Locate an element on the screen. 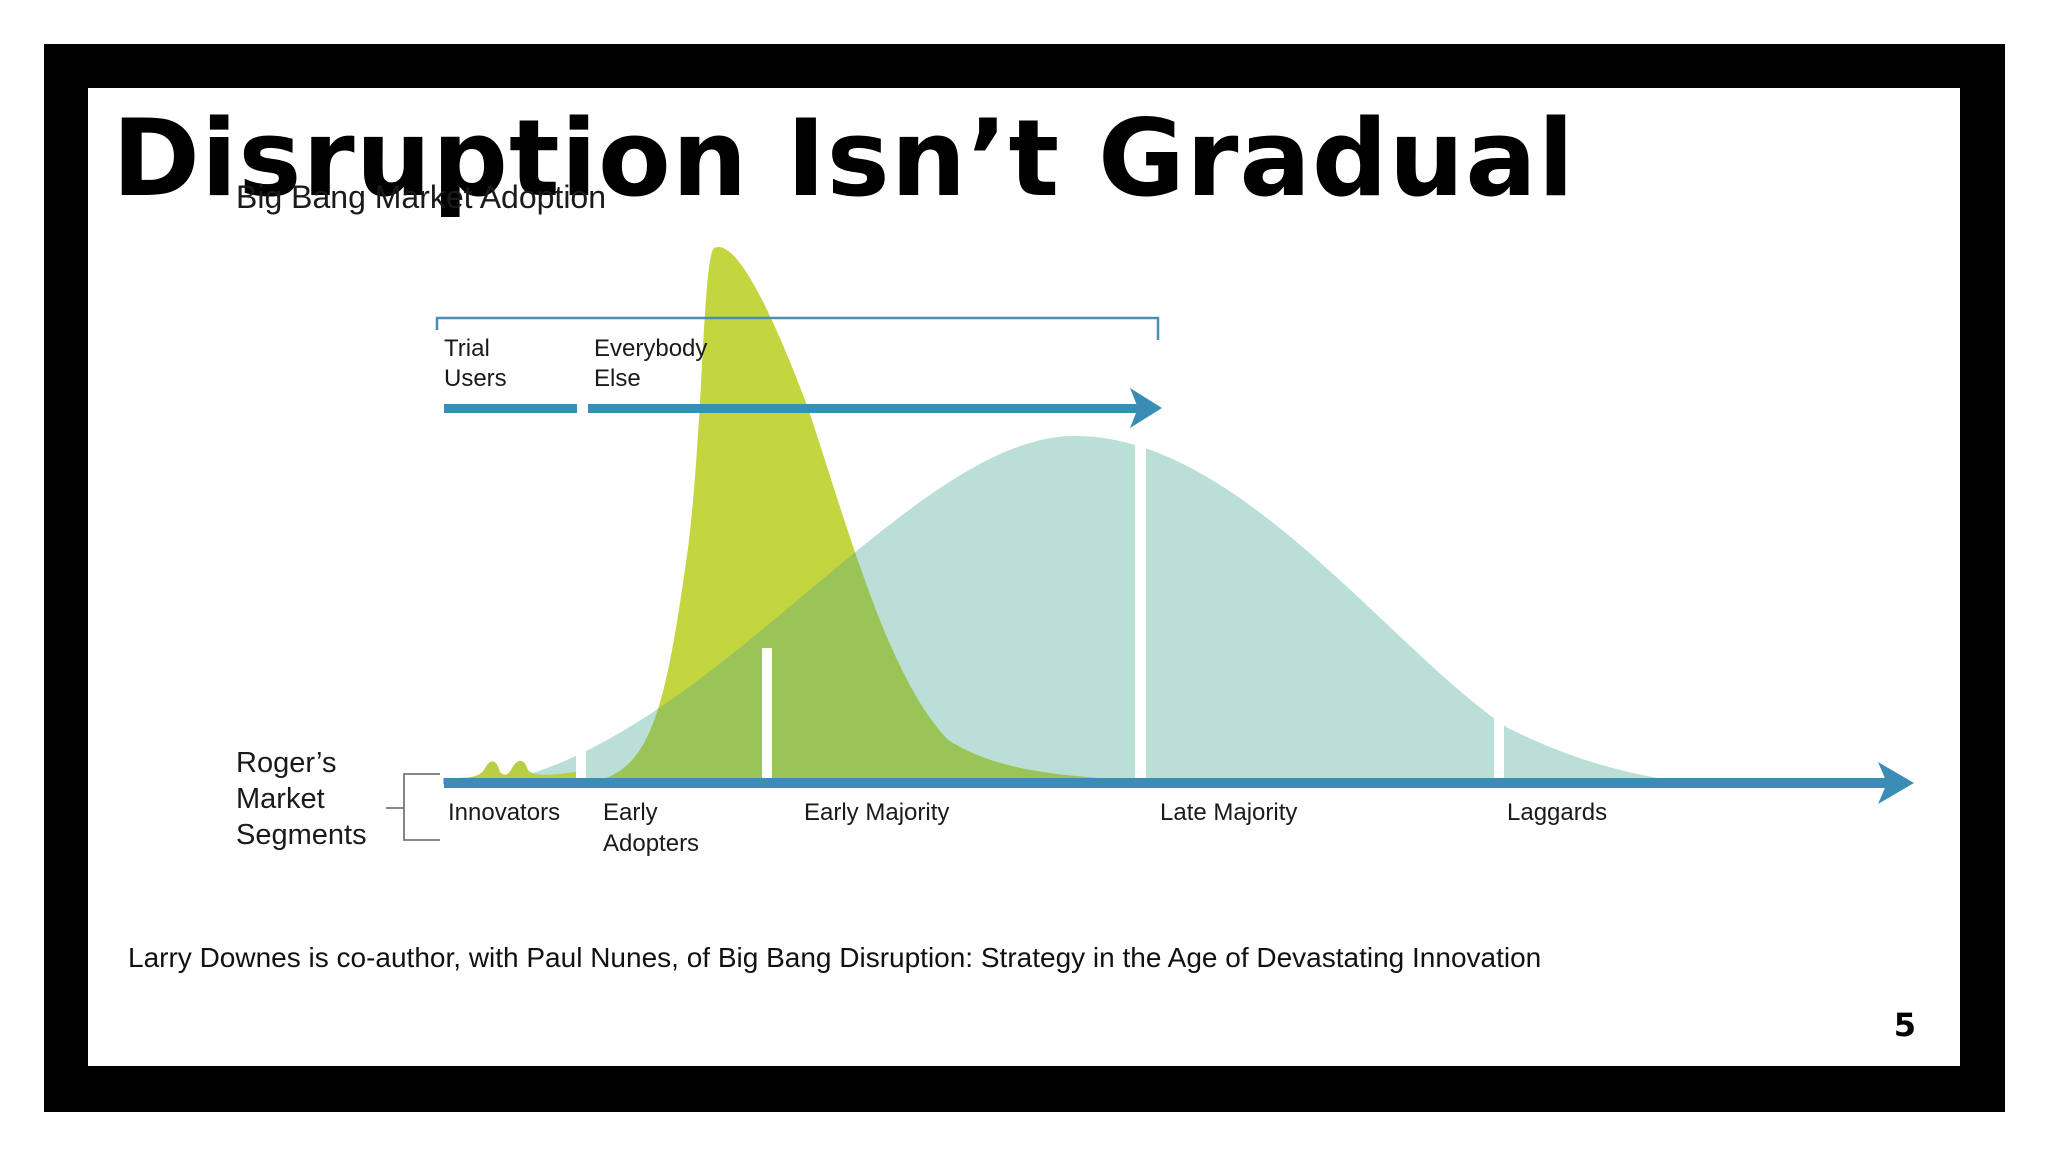  everybody-else-arrowhead is located at coordinates (1146, 408).